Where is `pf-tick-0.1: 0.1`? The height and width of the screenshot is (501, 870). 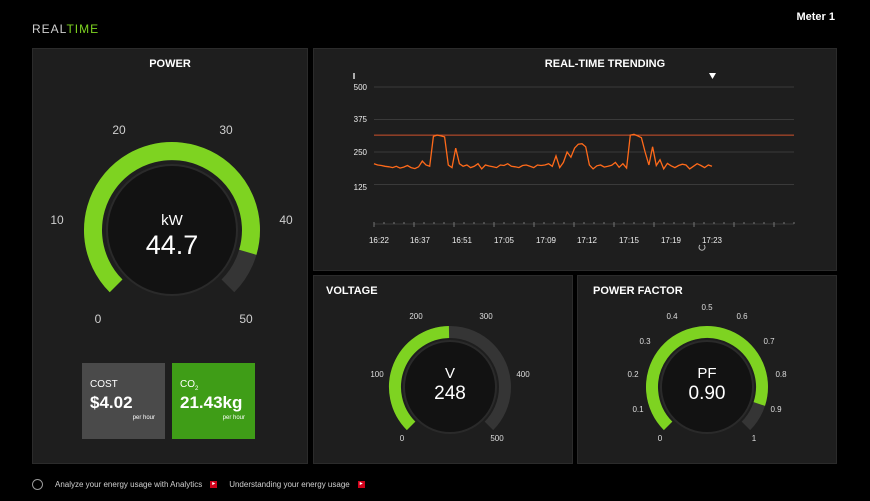
pf-tick-0.1: 0.1 is located at coordinates (638, 409).